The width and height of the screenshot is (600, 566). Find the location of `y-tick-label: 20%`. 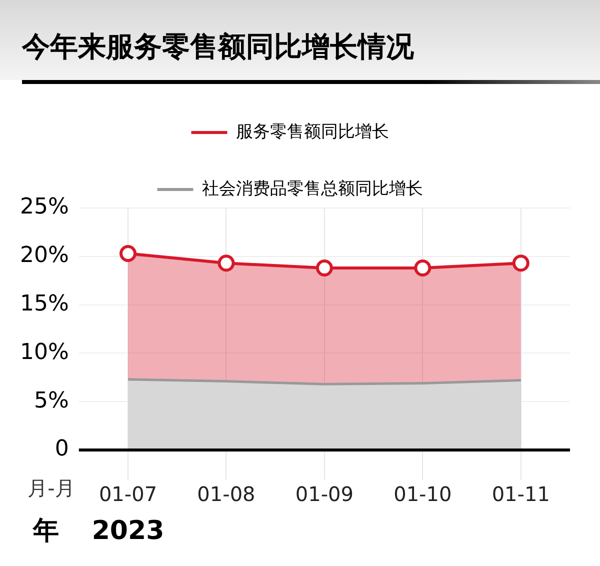

y-tick-label: 20% is located at coordinates (44, 255).